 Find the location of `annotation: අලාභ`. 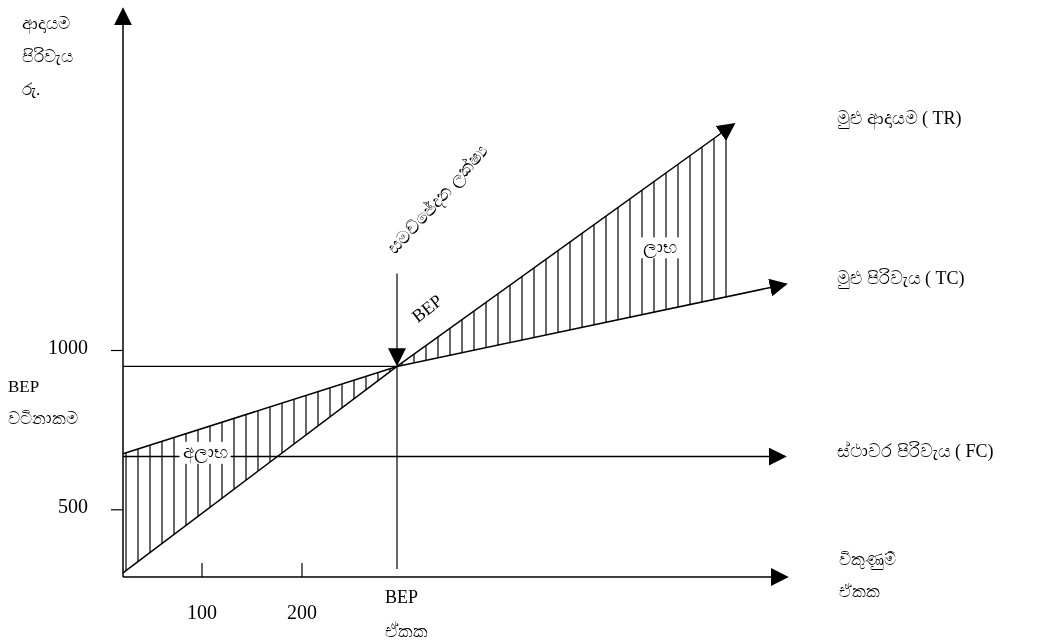

annotation: අලාභ is located at coordinates (205, 452).